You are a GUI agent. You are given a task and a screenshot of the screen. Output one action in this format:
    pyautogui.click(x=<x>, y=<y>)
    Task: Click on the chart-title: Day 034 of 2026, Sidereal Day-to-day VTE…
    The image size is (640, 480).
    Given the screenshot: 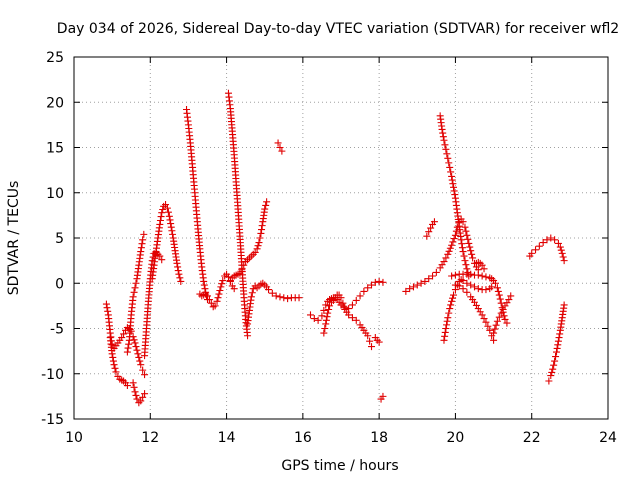 What is the action you would take?
    pyautogui.click(x=338, y=29)
    